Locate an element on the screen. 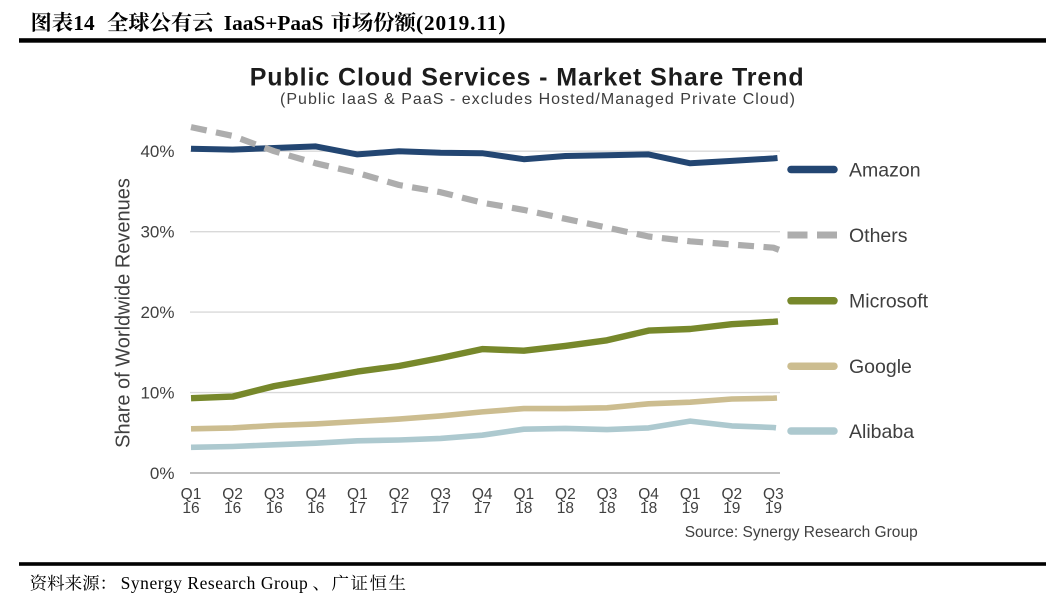  svg-text: 14 is located at coordinates (84, 23).